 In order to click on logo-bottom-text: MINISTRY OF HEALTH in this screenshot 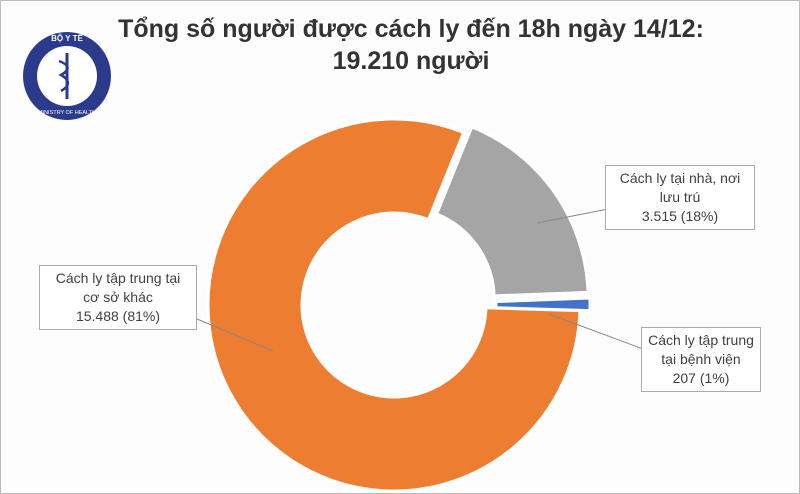, I will do `click(67, 113)`.